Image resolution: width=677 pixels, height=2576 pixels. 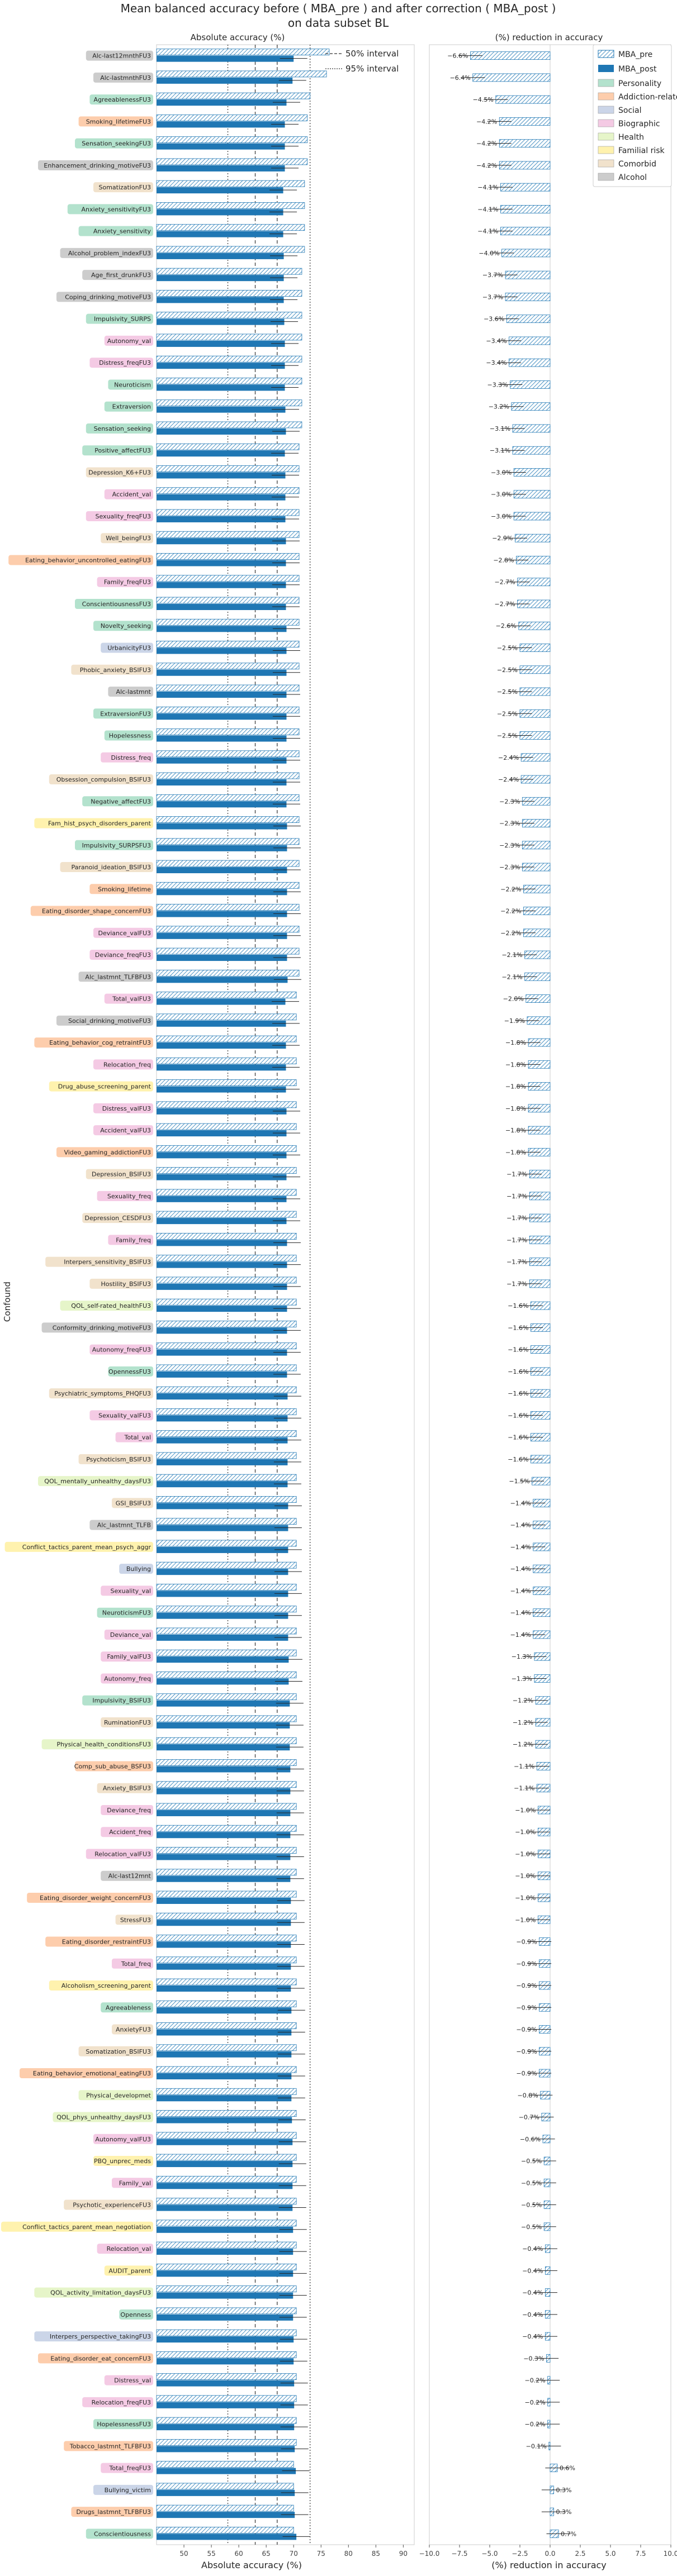 I want to click on confound-label: Autonomy_freqFU3, so click(x=121, y=1349).